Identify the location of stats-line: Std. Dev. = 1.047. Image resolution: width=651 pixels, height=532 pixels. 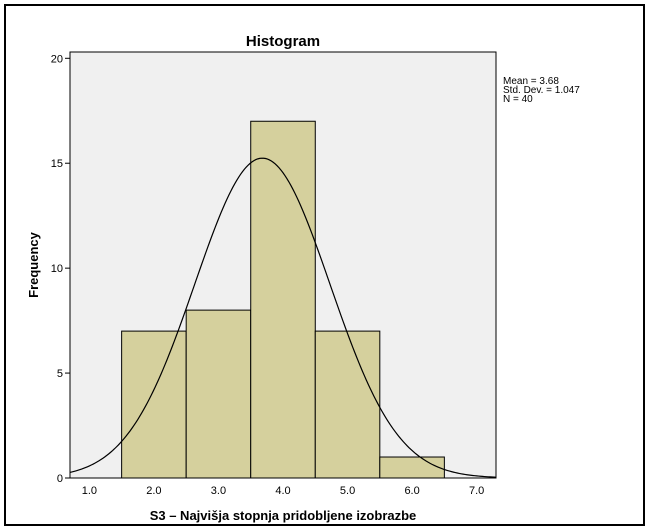
(541, 90).